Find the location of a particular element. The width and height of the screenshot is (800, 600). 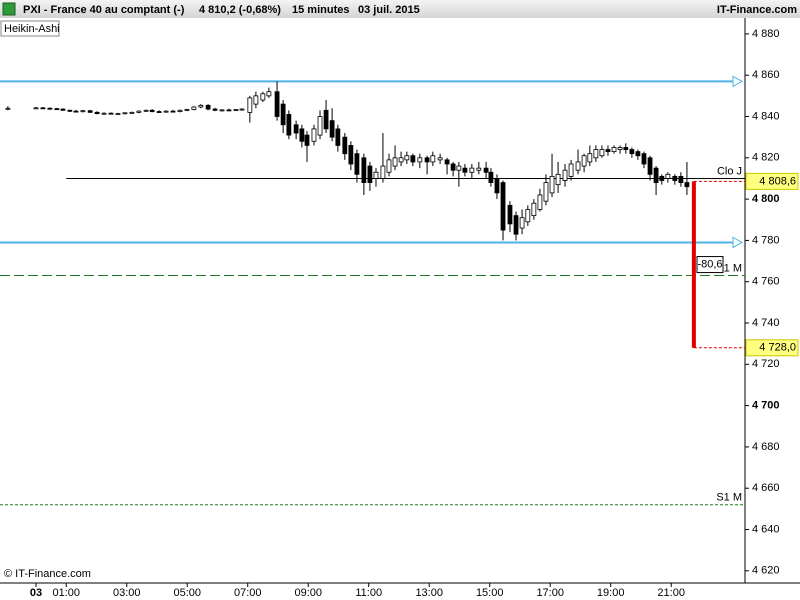

y-tick-label: 4 800 is located at coordinates (766, 199).